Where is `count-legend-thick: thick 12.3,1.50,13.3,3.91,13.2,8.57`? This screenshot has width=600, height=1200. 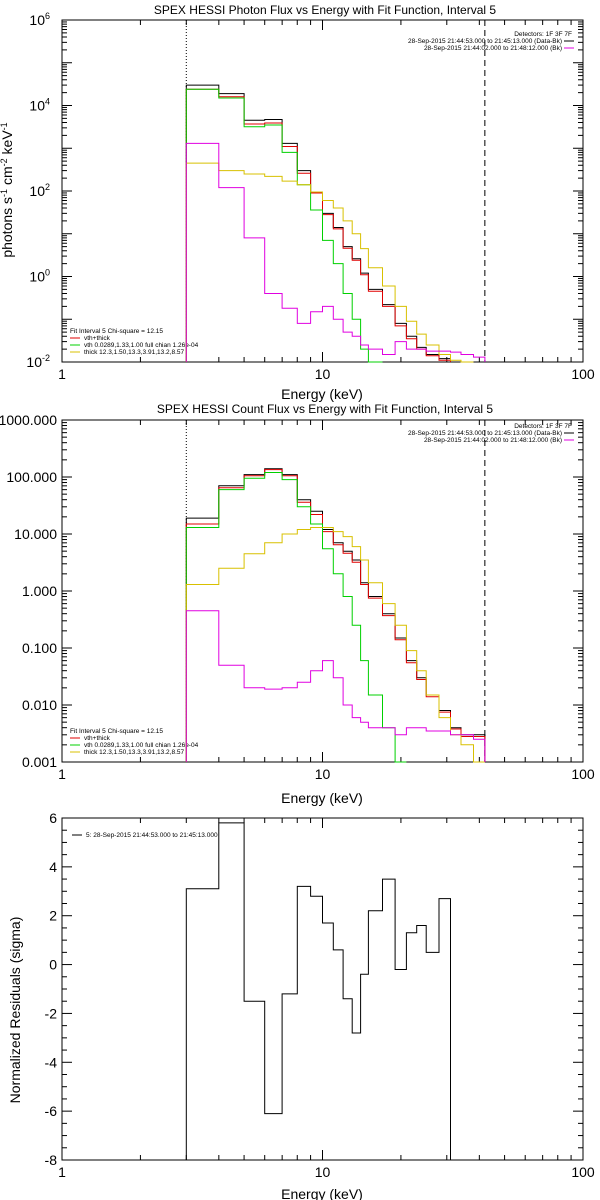
count-legend-thick: thick 12.3,1.50,13.3,3.91,13.2,8.57 is located at coordinates (134, 752).